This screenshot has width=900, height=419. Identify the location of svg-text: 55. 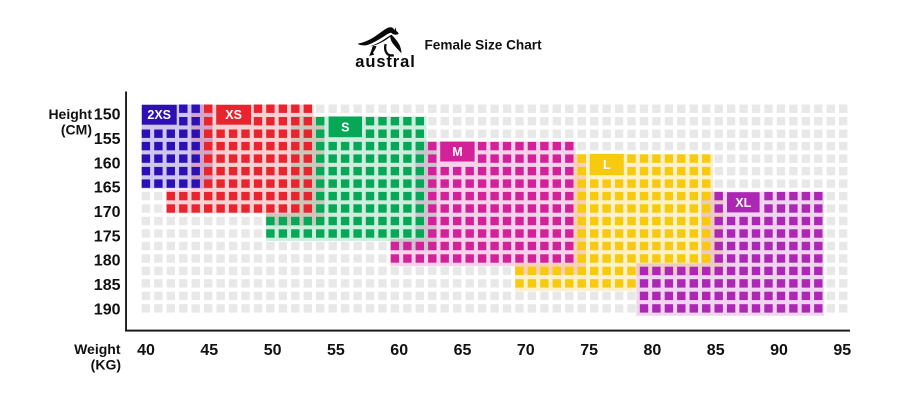
(336, 350).